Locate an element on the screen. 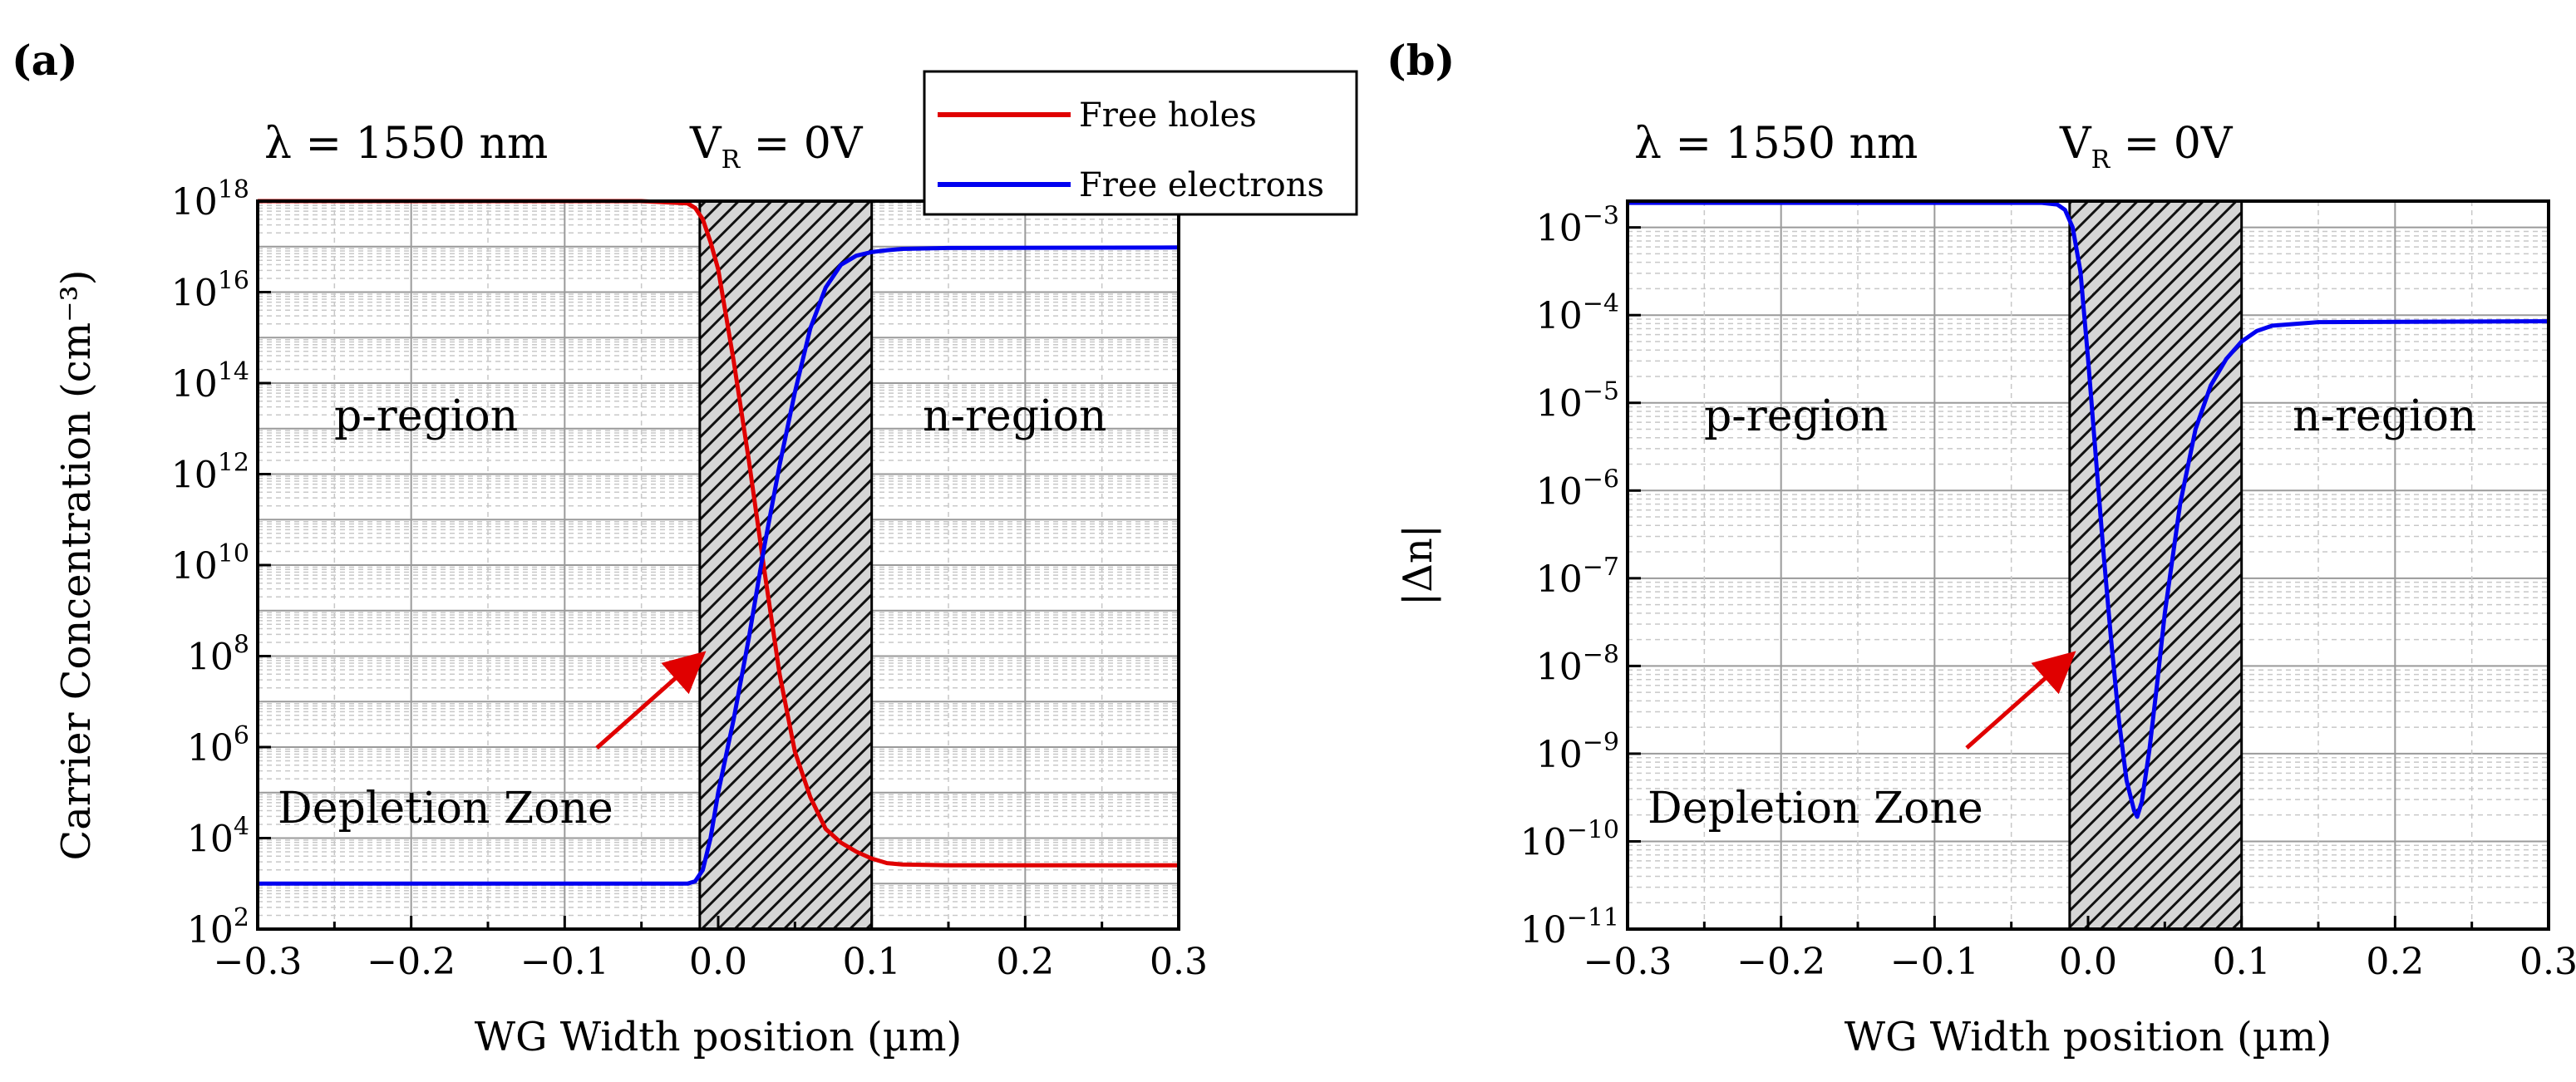 The image size is (2576, 1082). y-tick-label: 10⁻⁶ is located at coordinates (1577, 489).